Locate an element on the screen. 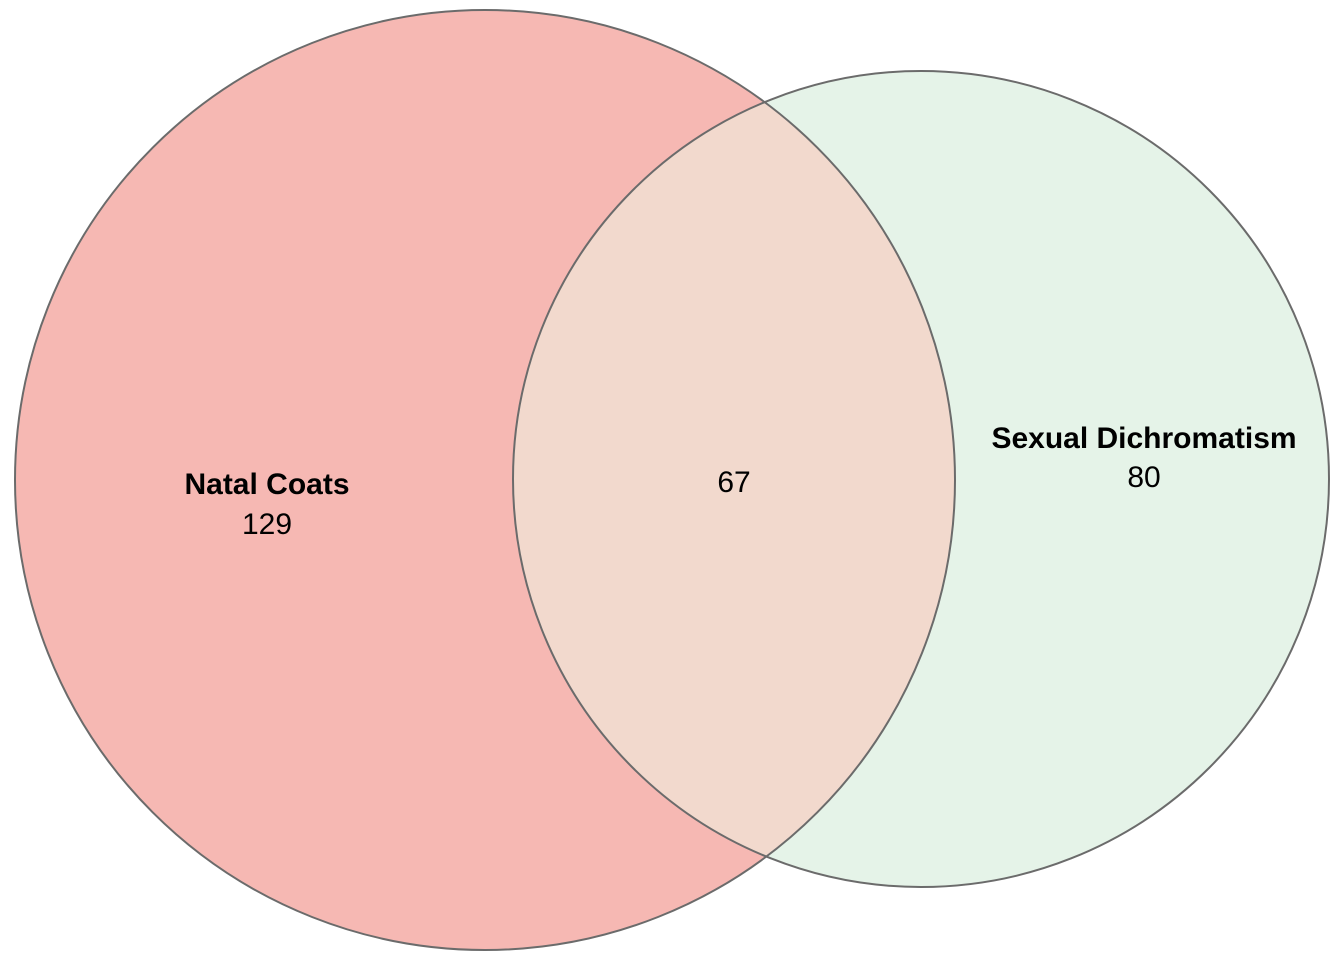 The height and width of the screenshot is (960, 1344). natal-coats-label: Natal Coats is located at coordinates (266, 484).